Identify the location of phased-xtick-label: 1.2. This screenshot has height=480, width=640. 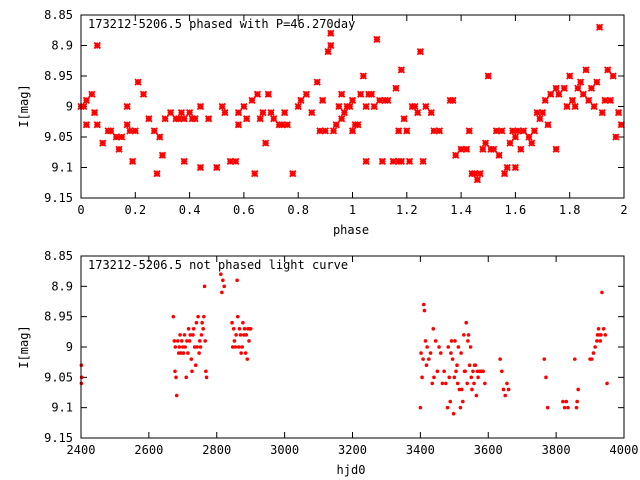
(407, 210).